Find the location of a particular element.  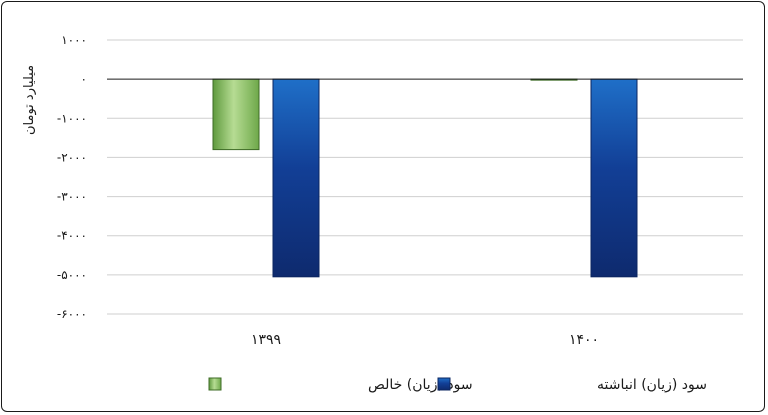

legend-label: سود (زیان) انباشته is located at coordinates (652, 385).